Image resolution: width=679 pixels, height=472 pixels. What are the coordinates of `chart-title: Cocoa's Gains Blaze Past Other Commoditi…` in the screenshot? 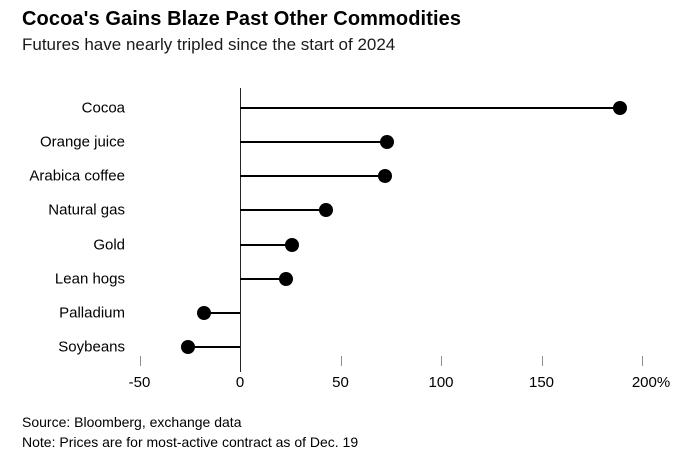 It's located at (242, 19).